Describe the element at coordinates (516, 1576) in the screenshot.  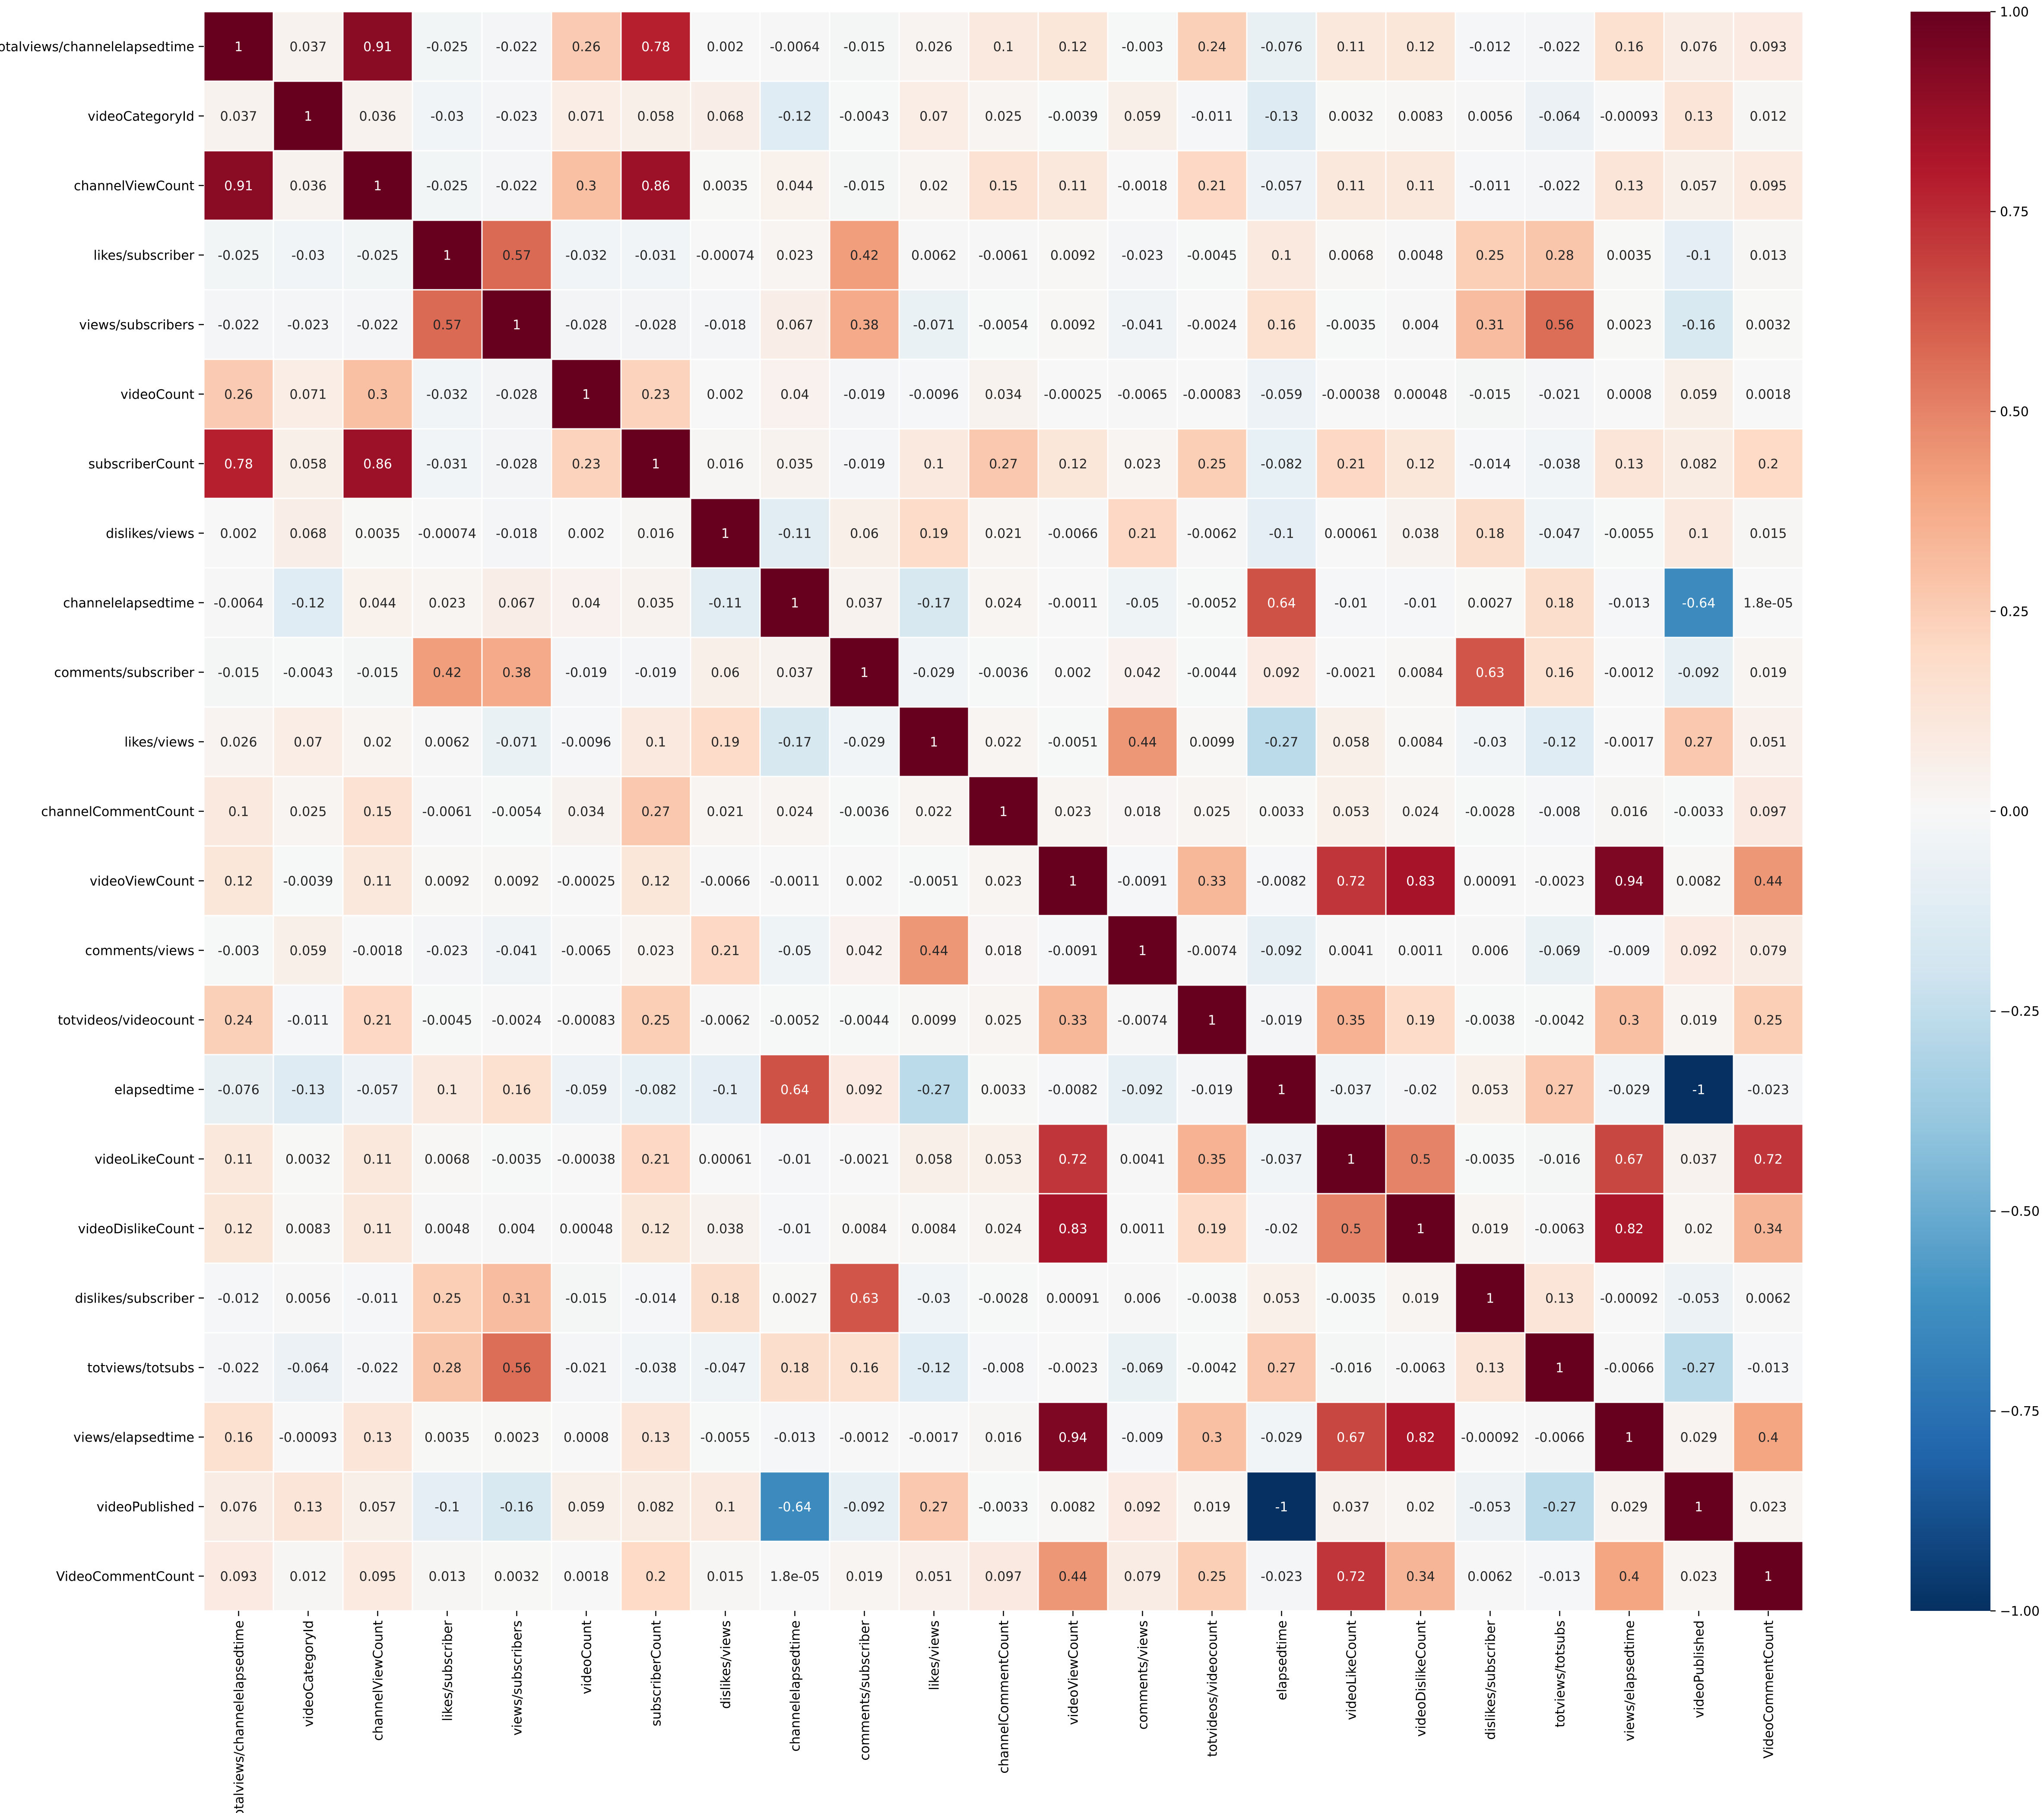
I see `cell-annotation: 0.0032` at that location.